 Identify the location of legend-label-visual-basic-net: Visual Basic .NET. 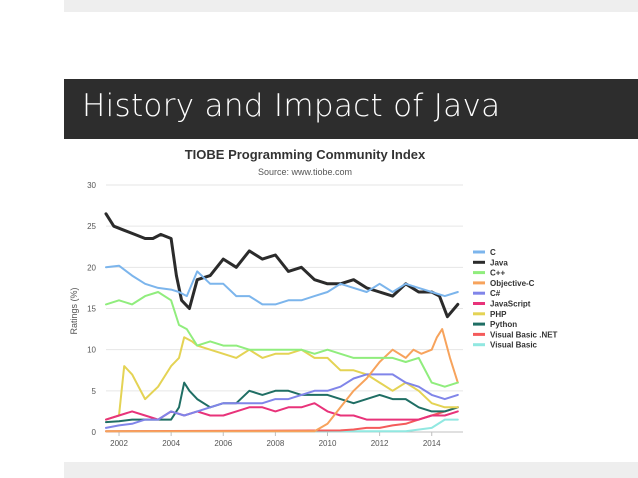
(524, 334).